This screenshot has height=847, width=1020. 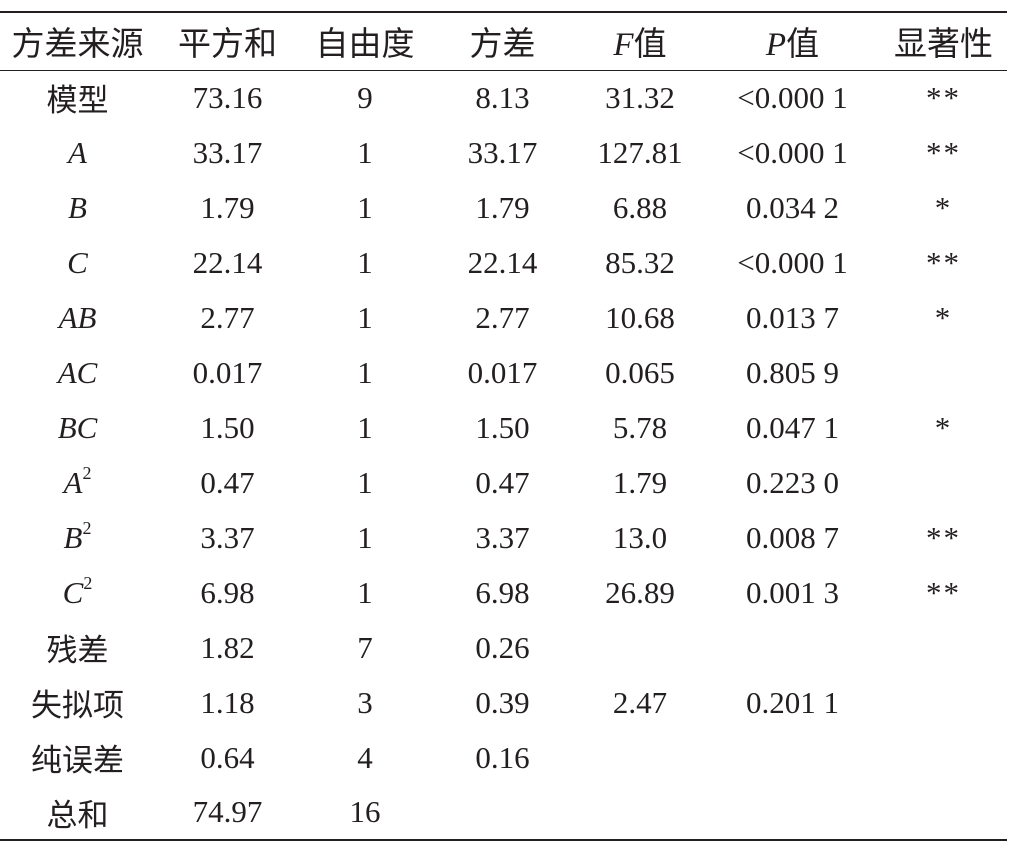 I want to click on cell-sum-of-squares: 0.017, so click(x=227, y=372).